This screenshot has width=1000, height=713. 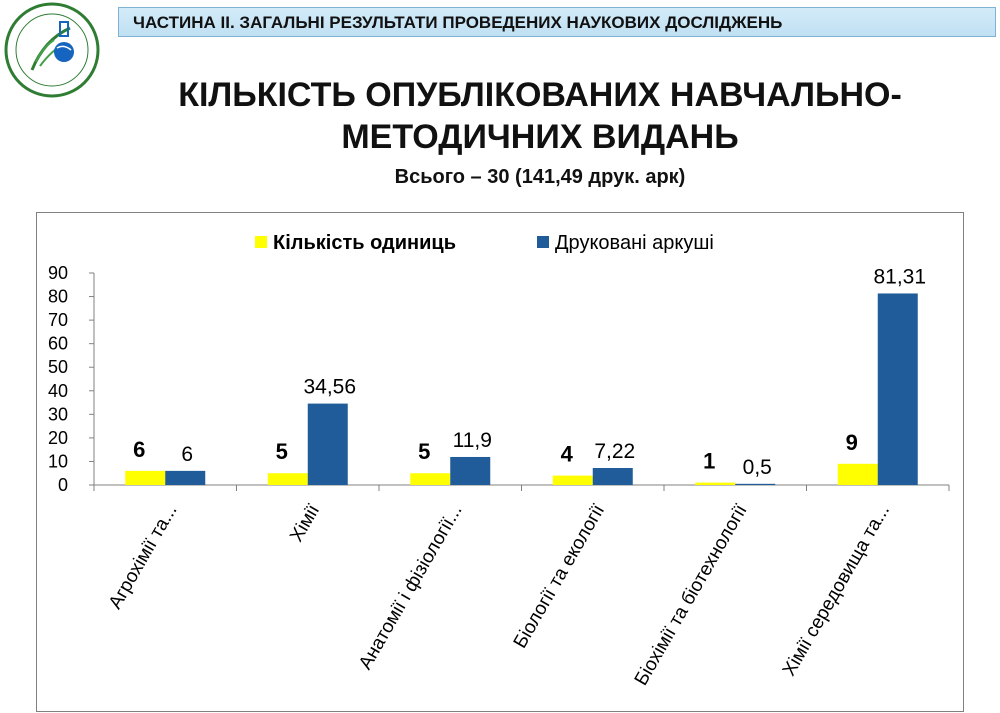 I want to click on y-tick-label: 70, so click(x=58, y=320).